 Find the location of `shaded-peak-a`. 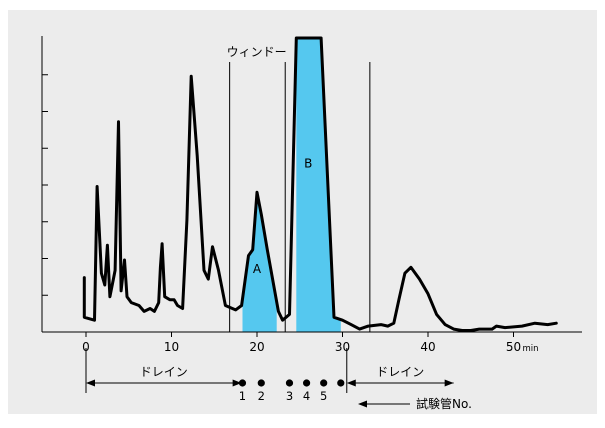

shaded-peak-a is located at coordinates (259, 262).